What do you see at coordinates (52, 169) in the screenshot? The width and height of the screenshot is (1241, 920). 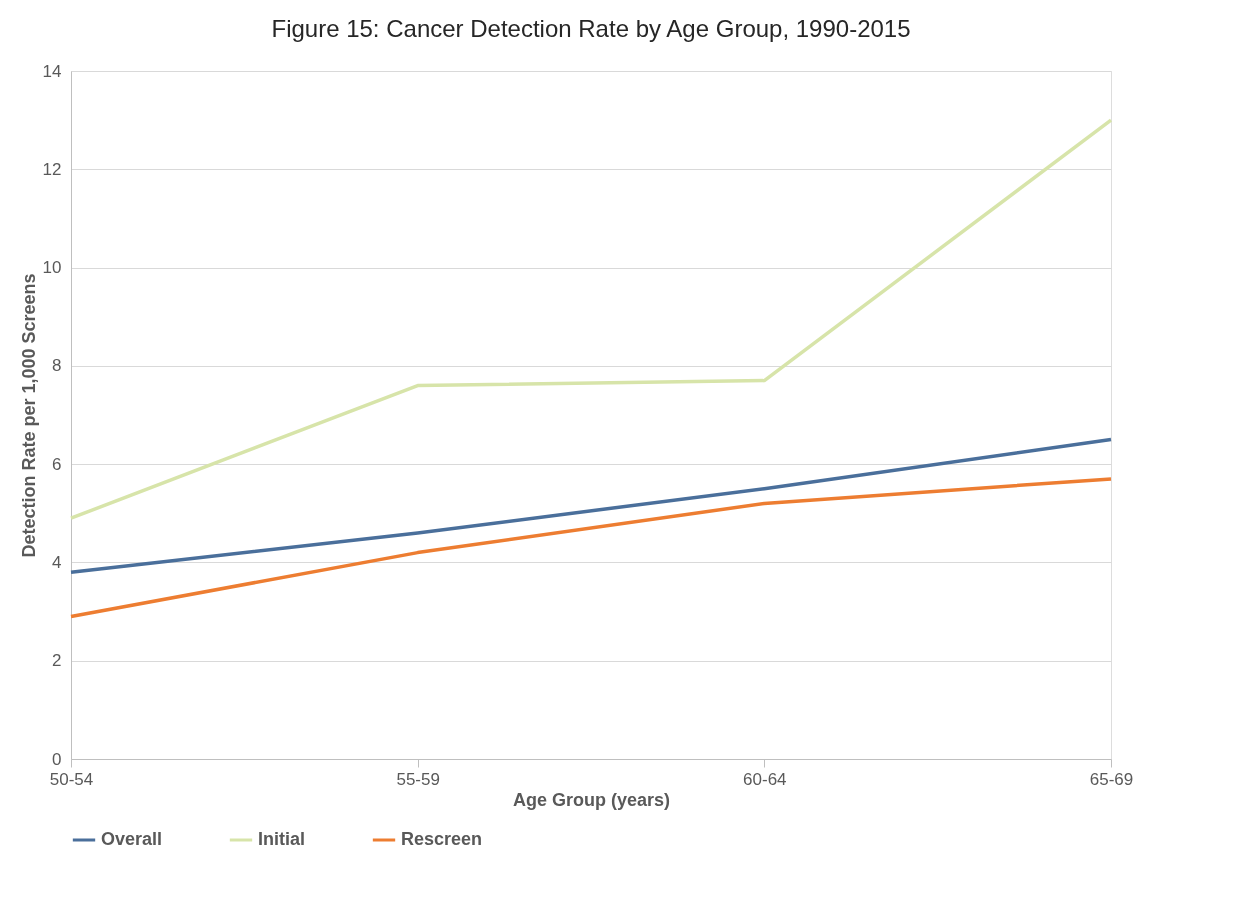 I see `y-tick-label: 12` at bounding box center [52, 169].